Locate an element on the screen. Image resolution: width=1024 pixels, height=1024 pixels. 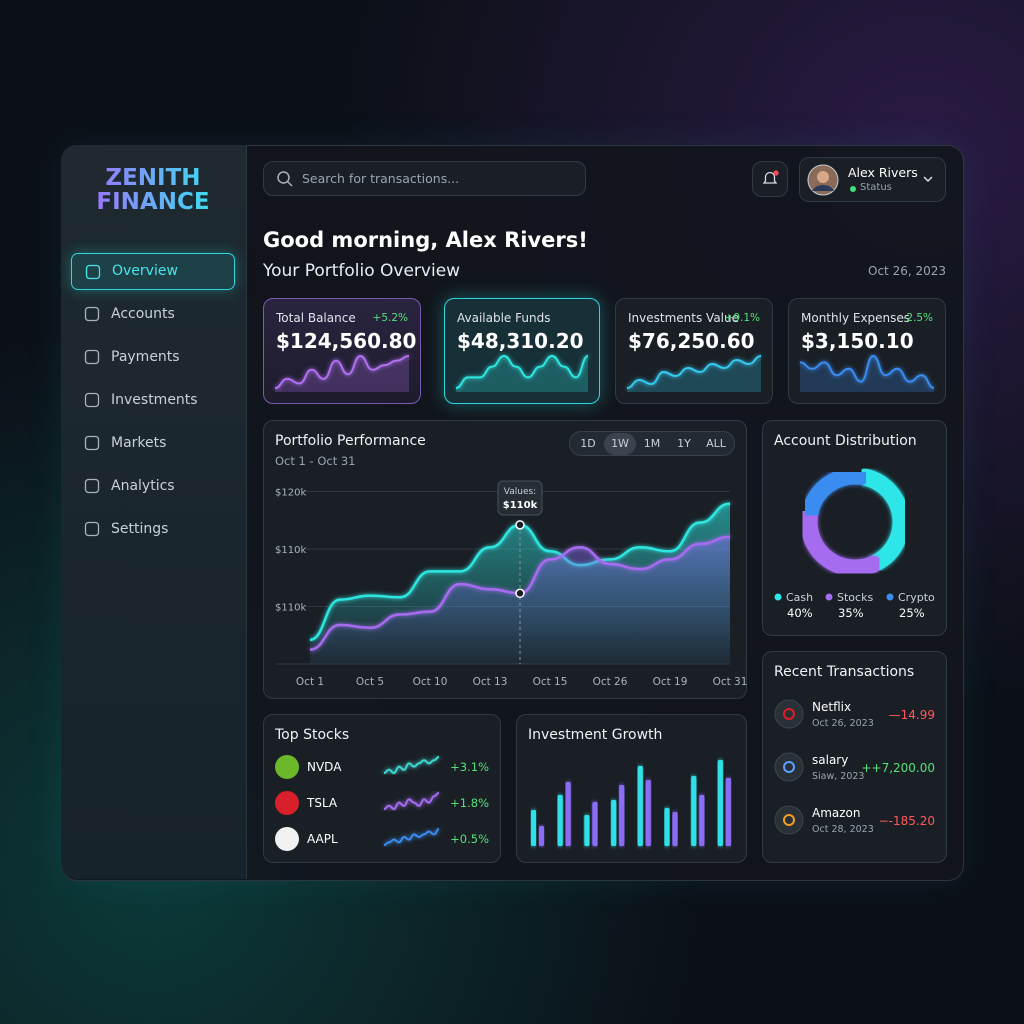
range-button: 1D is located at coordinates (588, 443).